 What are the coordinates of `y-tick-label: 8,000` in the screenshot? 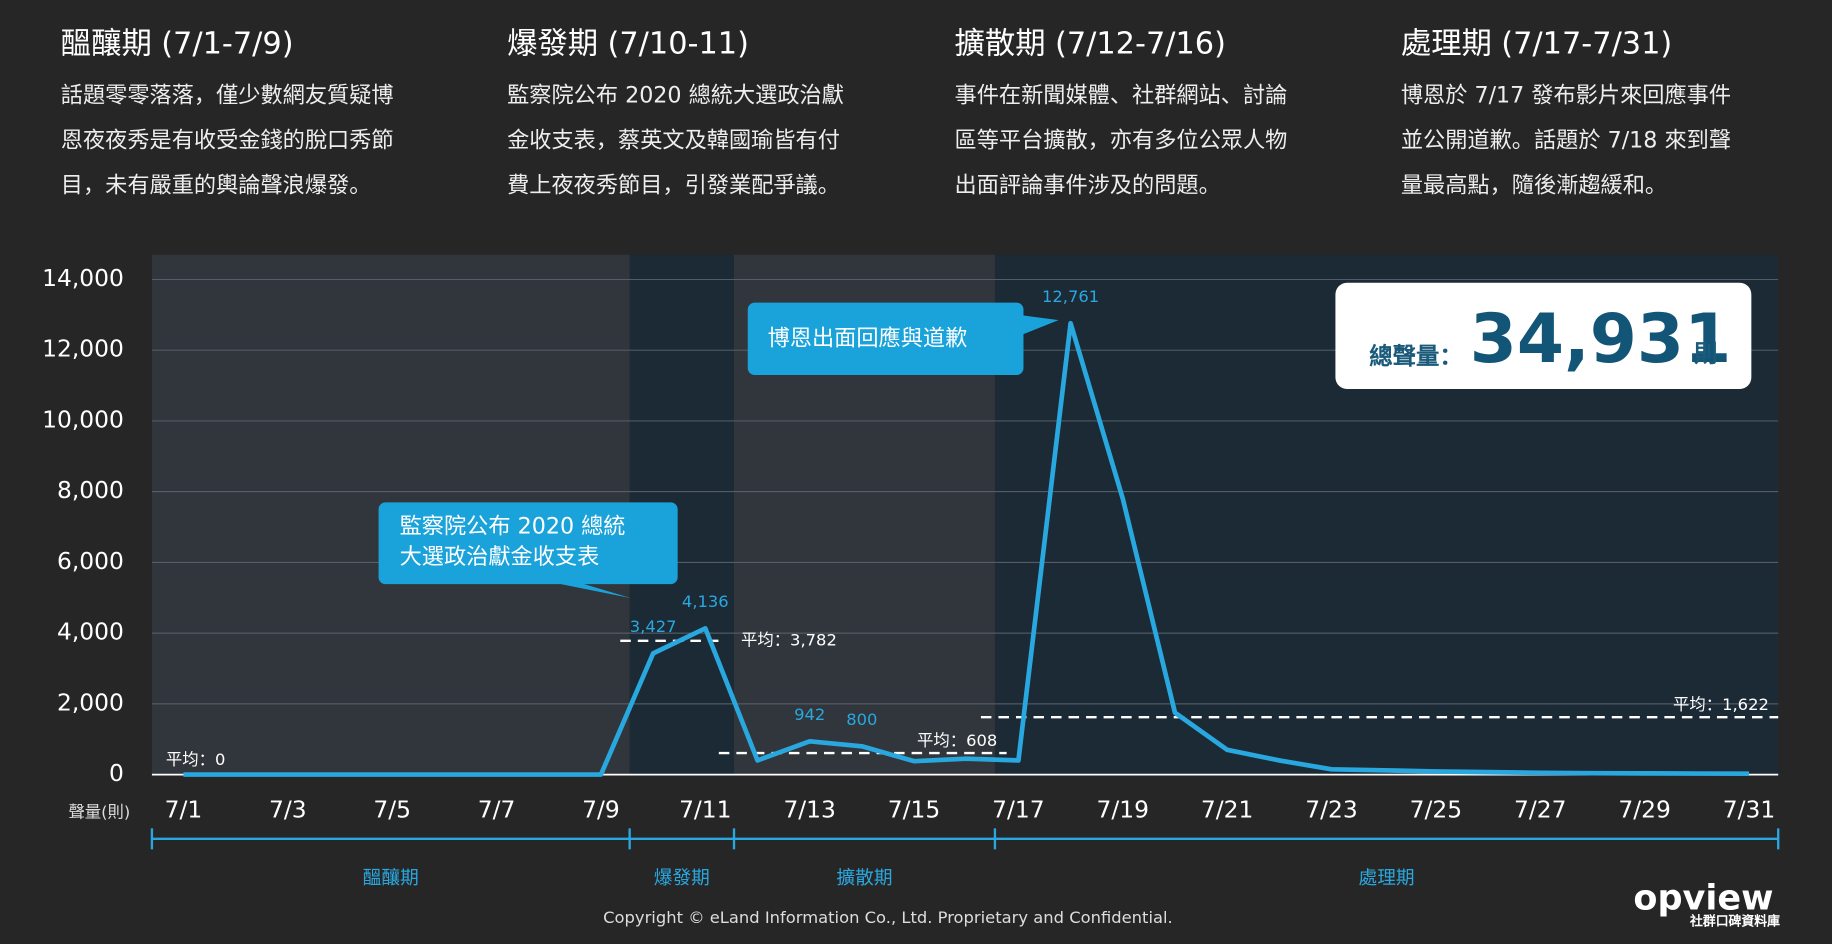 It's located at (90, 490).